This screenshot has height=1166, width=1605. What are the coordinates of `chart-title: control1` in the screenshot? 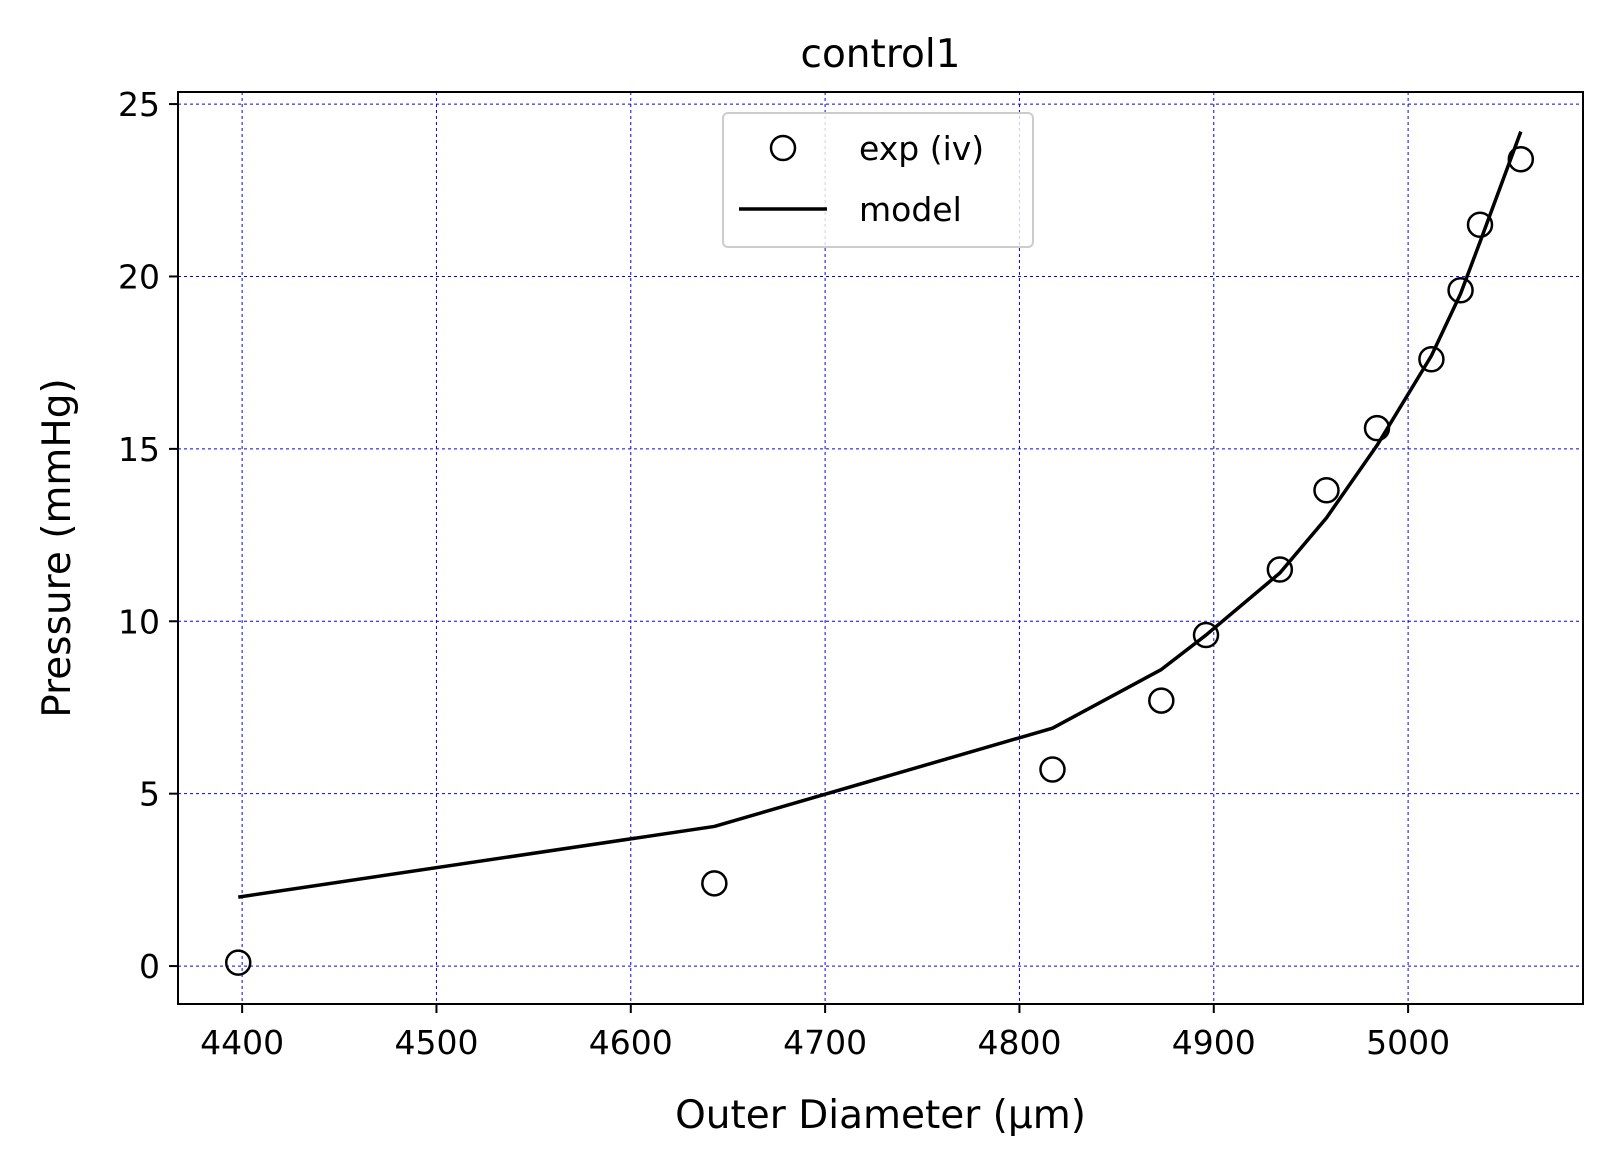 It's located at (881, 54).